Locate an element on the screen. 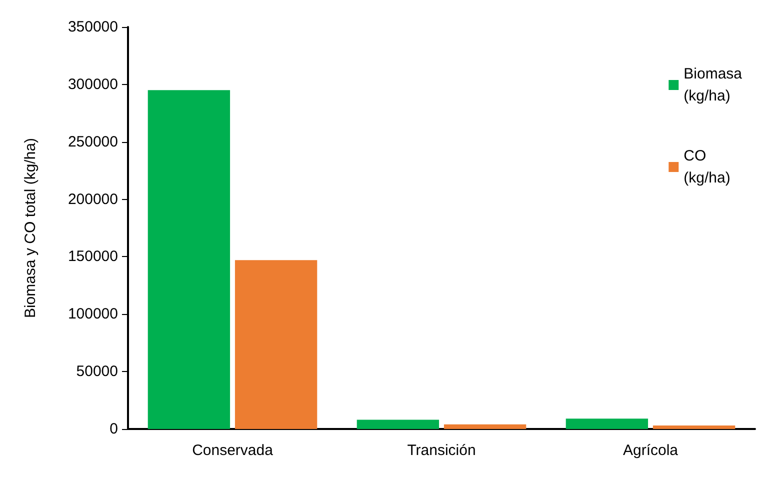 This screenshot has height=477, width=773. y-tick-label: 250000 is located at coordinates (93, 141).